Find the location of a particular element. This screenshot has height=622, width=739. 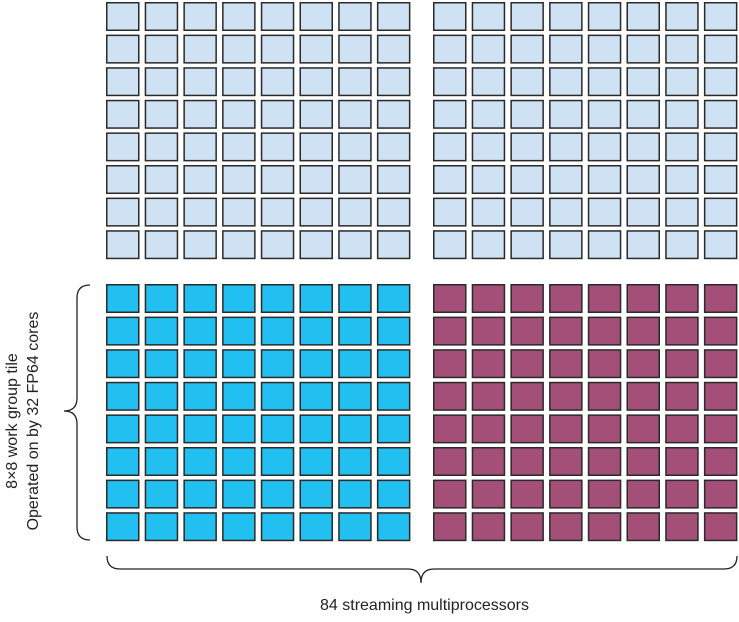

side-label-line2: Operated on by 32 FP64 cores is located at coordinates (33, 421).